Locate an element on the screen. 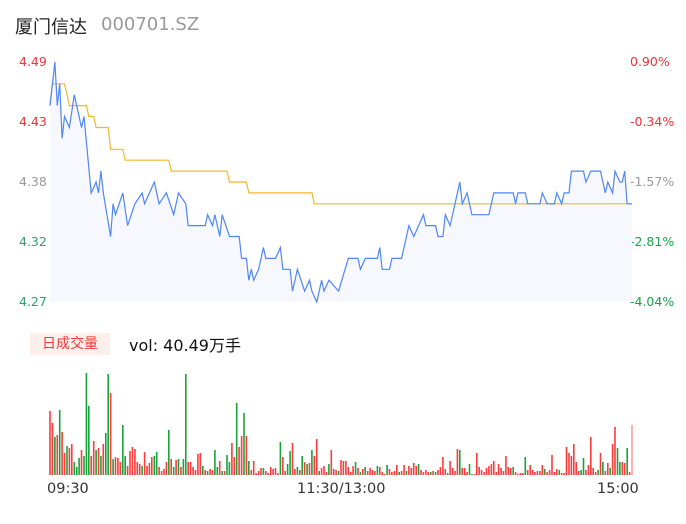  tab-daily-volume: 日成交量 is located at coordinates (70, 344).